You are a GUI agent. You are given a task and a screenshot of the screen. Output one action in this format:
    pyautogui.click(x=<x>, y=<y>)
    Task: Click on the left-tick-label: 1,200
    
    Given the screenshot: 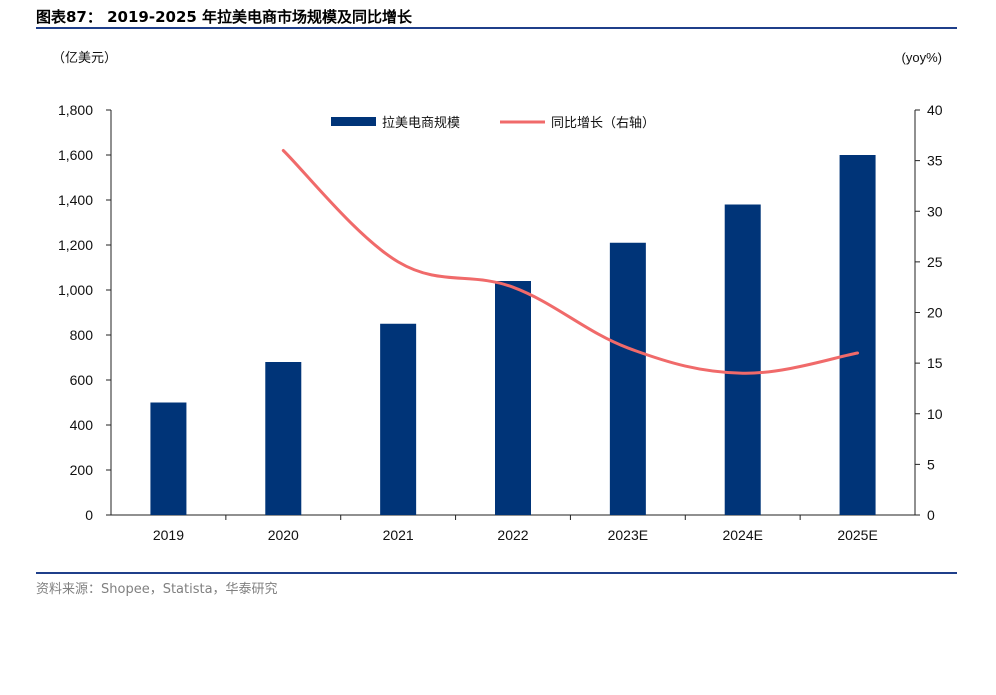 What is the action you would take?
    pyautogui.click(x=75, y=245)
    